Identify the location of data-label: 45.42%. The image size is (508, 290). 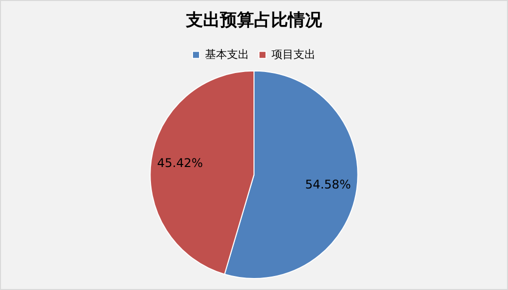
(180, 163).